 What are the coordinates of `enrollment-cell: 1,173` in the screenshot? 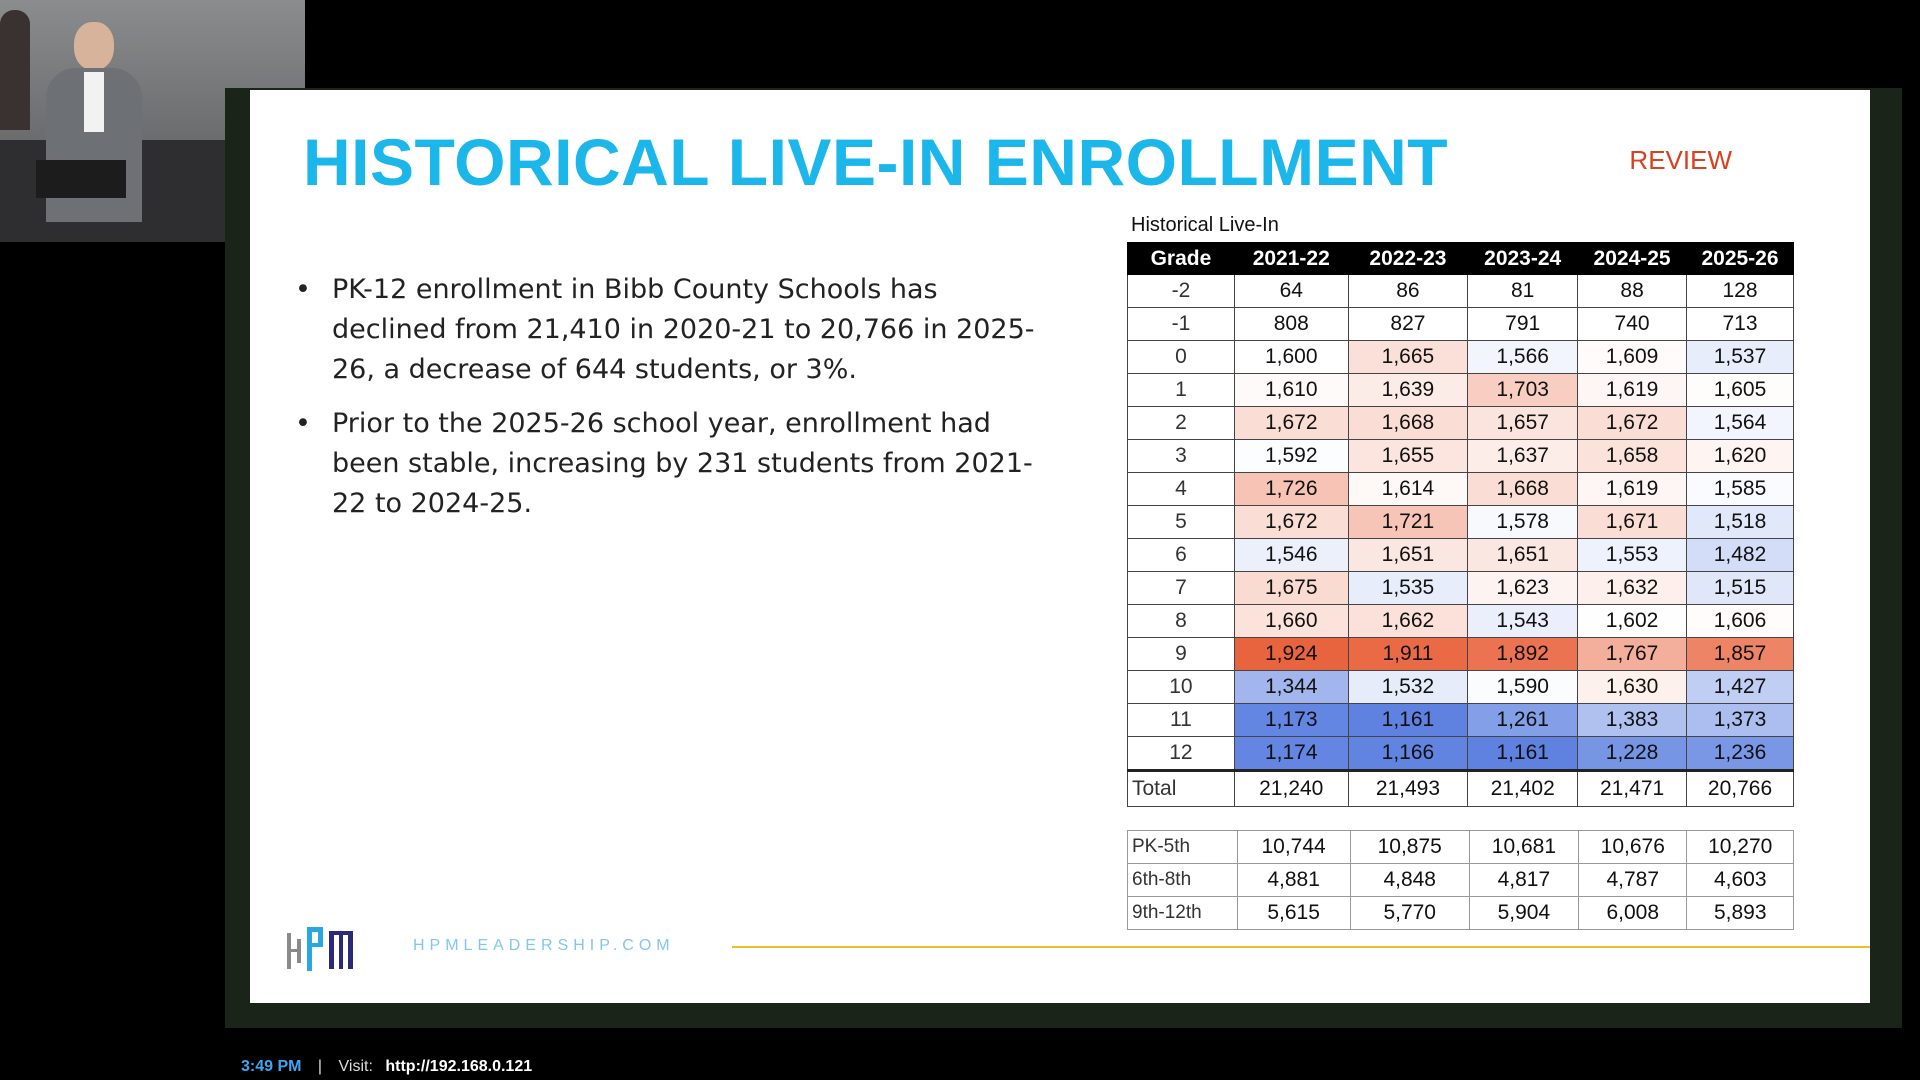 It's located at (1291, 720).